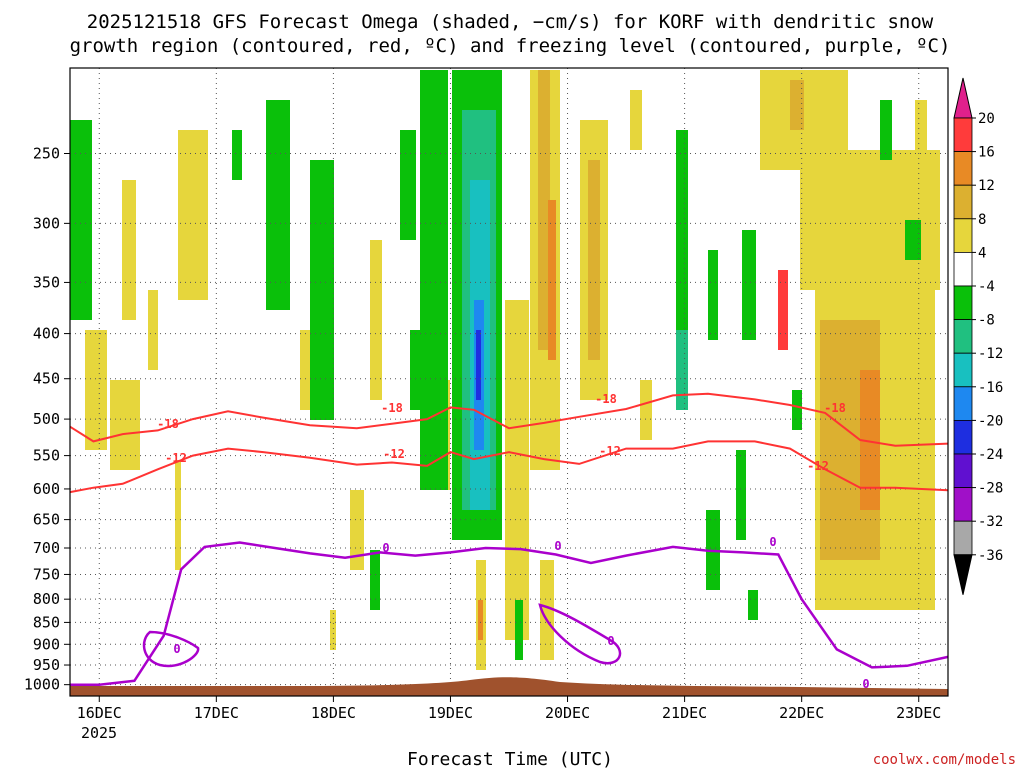 The height and width of the screenshot is (768, 1024). What do you see at coordinates (46, 379) in the screenshot?
I see `y-tick-label: 450` at bounding box center [46, 379].